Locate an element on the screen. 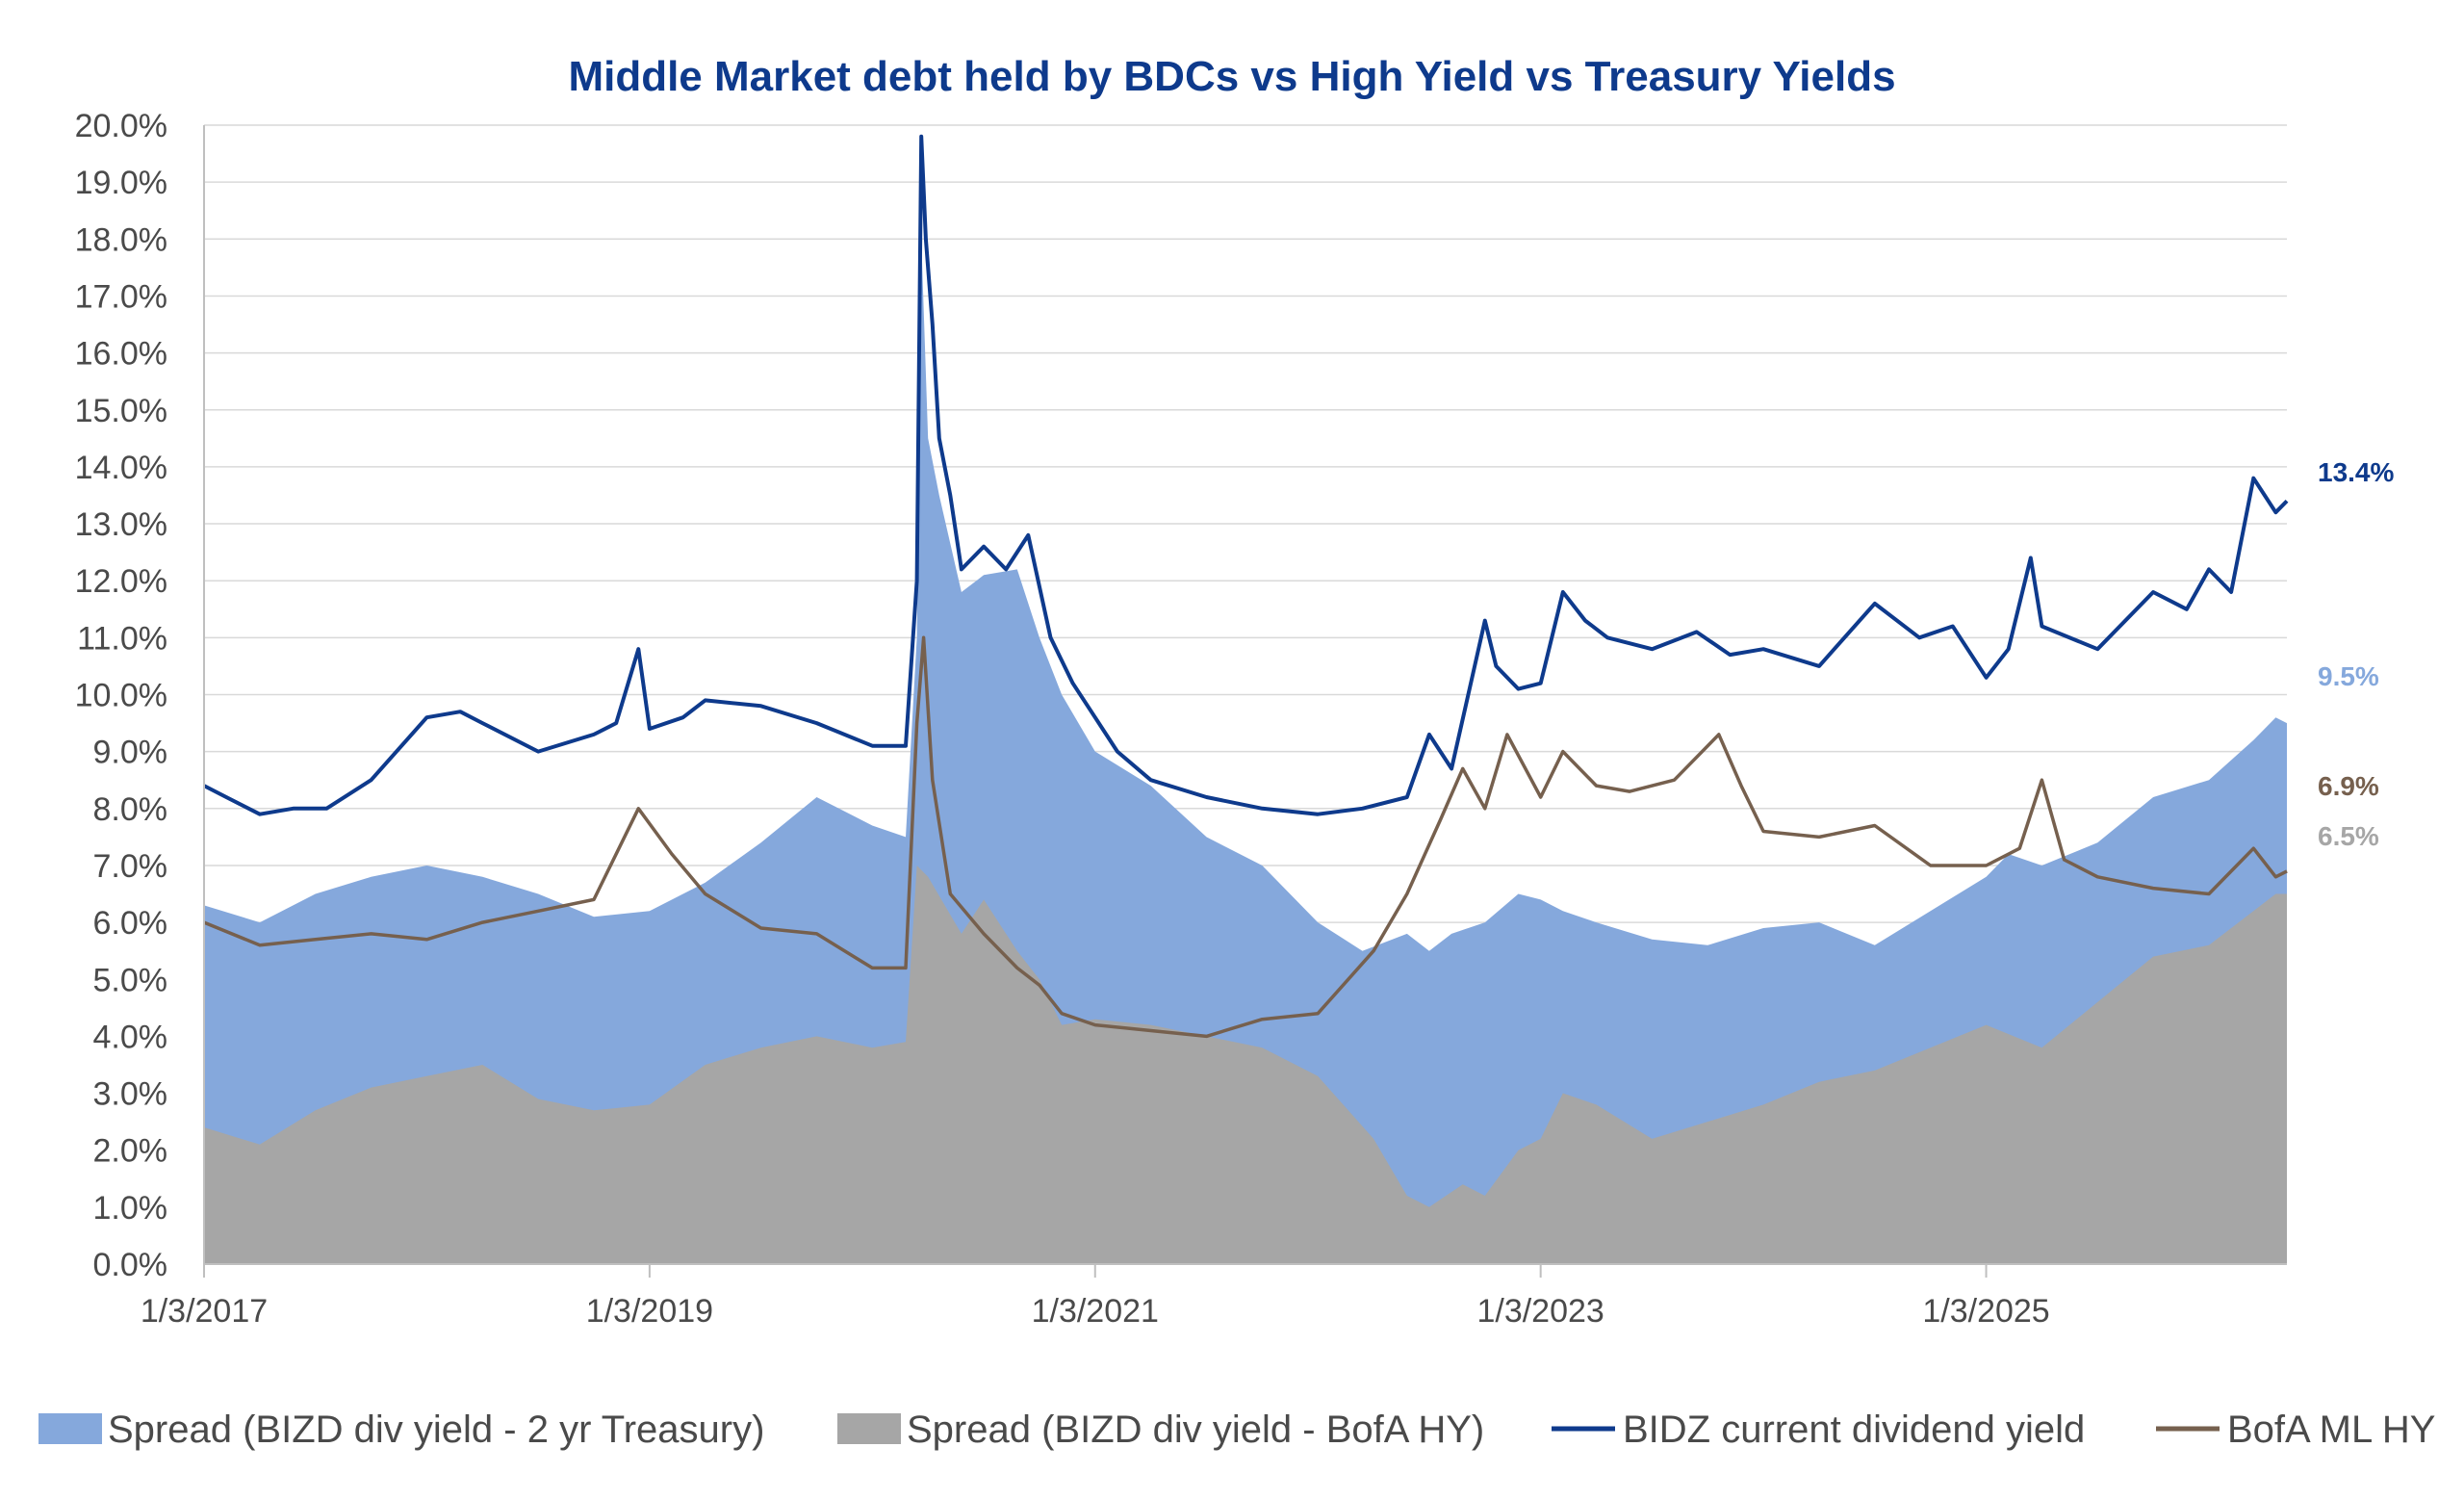 The height and width of the screenshot is (1499, 2464). end-value-label: 13.4% is located at coordinates (2356, 472).